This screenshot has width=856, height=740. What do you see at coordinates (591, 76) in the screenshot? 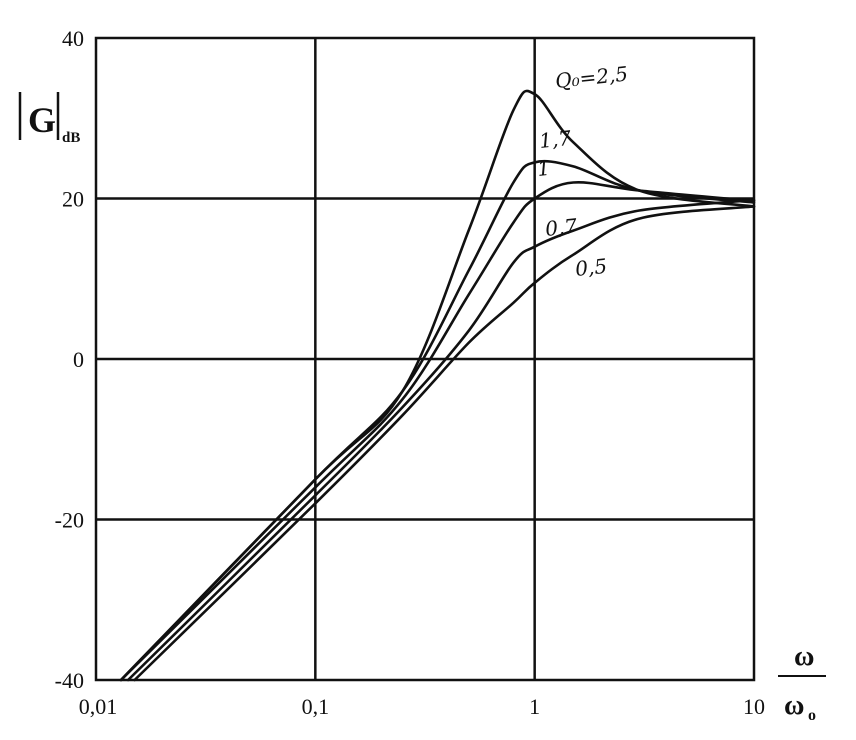
I see `curve-label: Q₀=2,5` at bounding box center [591, 76].